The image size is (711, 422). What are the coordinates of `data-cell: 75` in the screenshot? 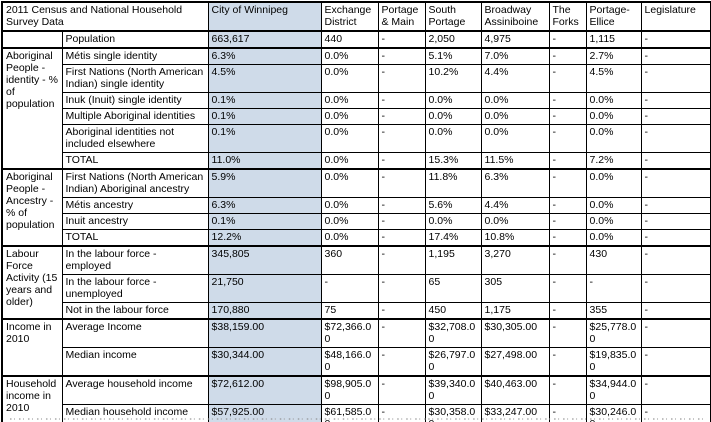 It's located at (349, 311).